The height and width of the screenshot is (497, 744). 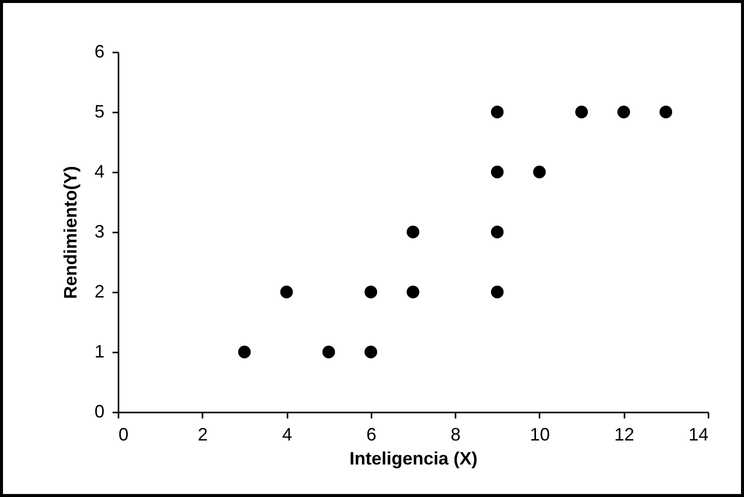 I want to click on x-tick-label: 8, so click(x=455, y=434).